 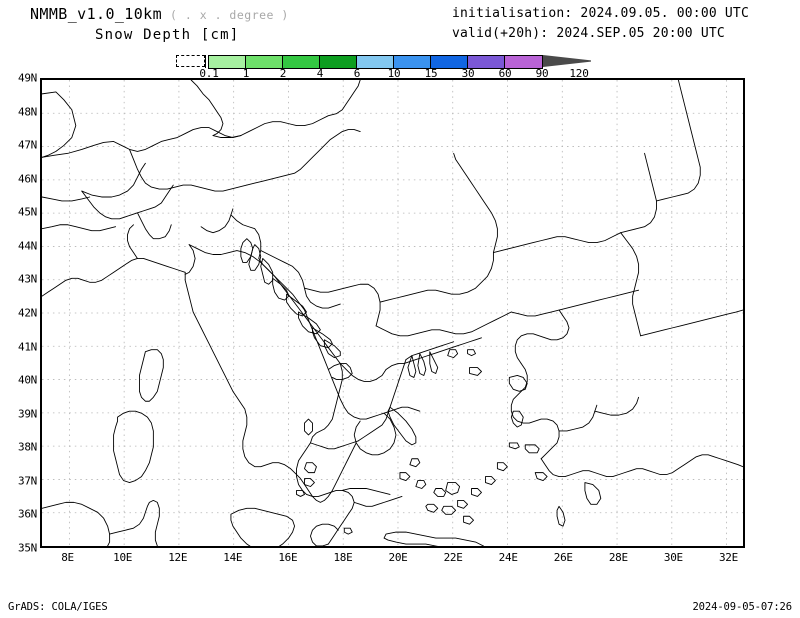 What do you see at coordinates (27, 414) in the screenshot?
I see `lat-tick-39N: 39N` at bounding box center [27, 414].